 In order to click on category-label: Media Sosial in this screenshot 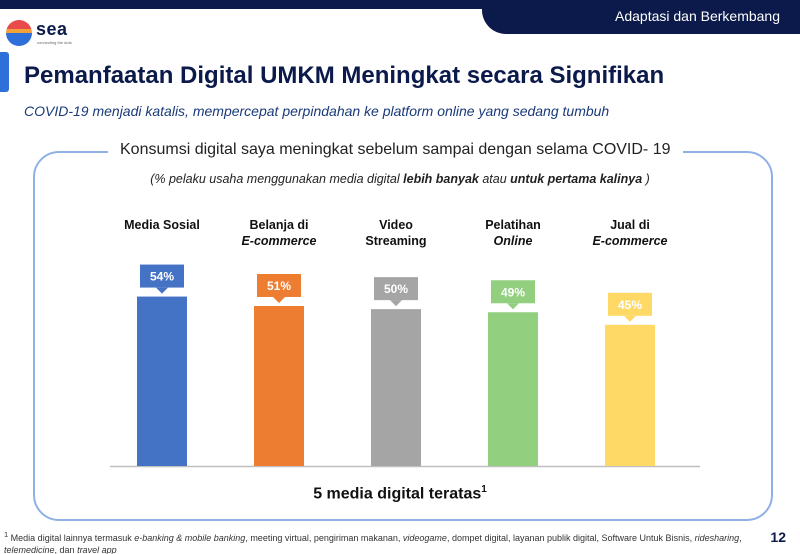, I will do `click(162, 225)`.